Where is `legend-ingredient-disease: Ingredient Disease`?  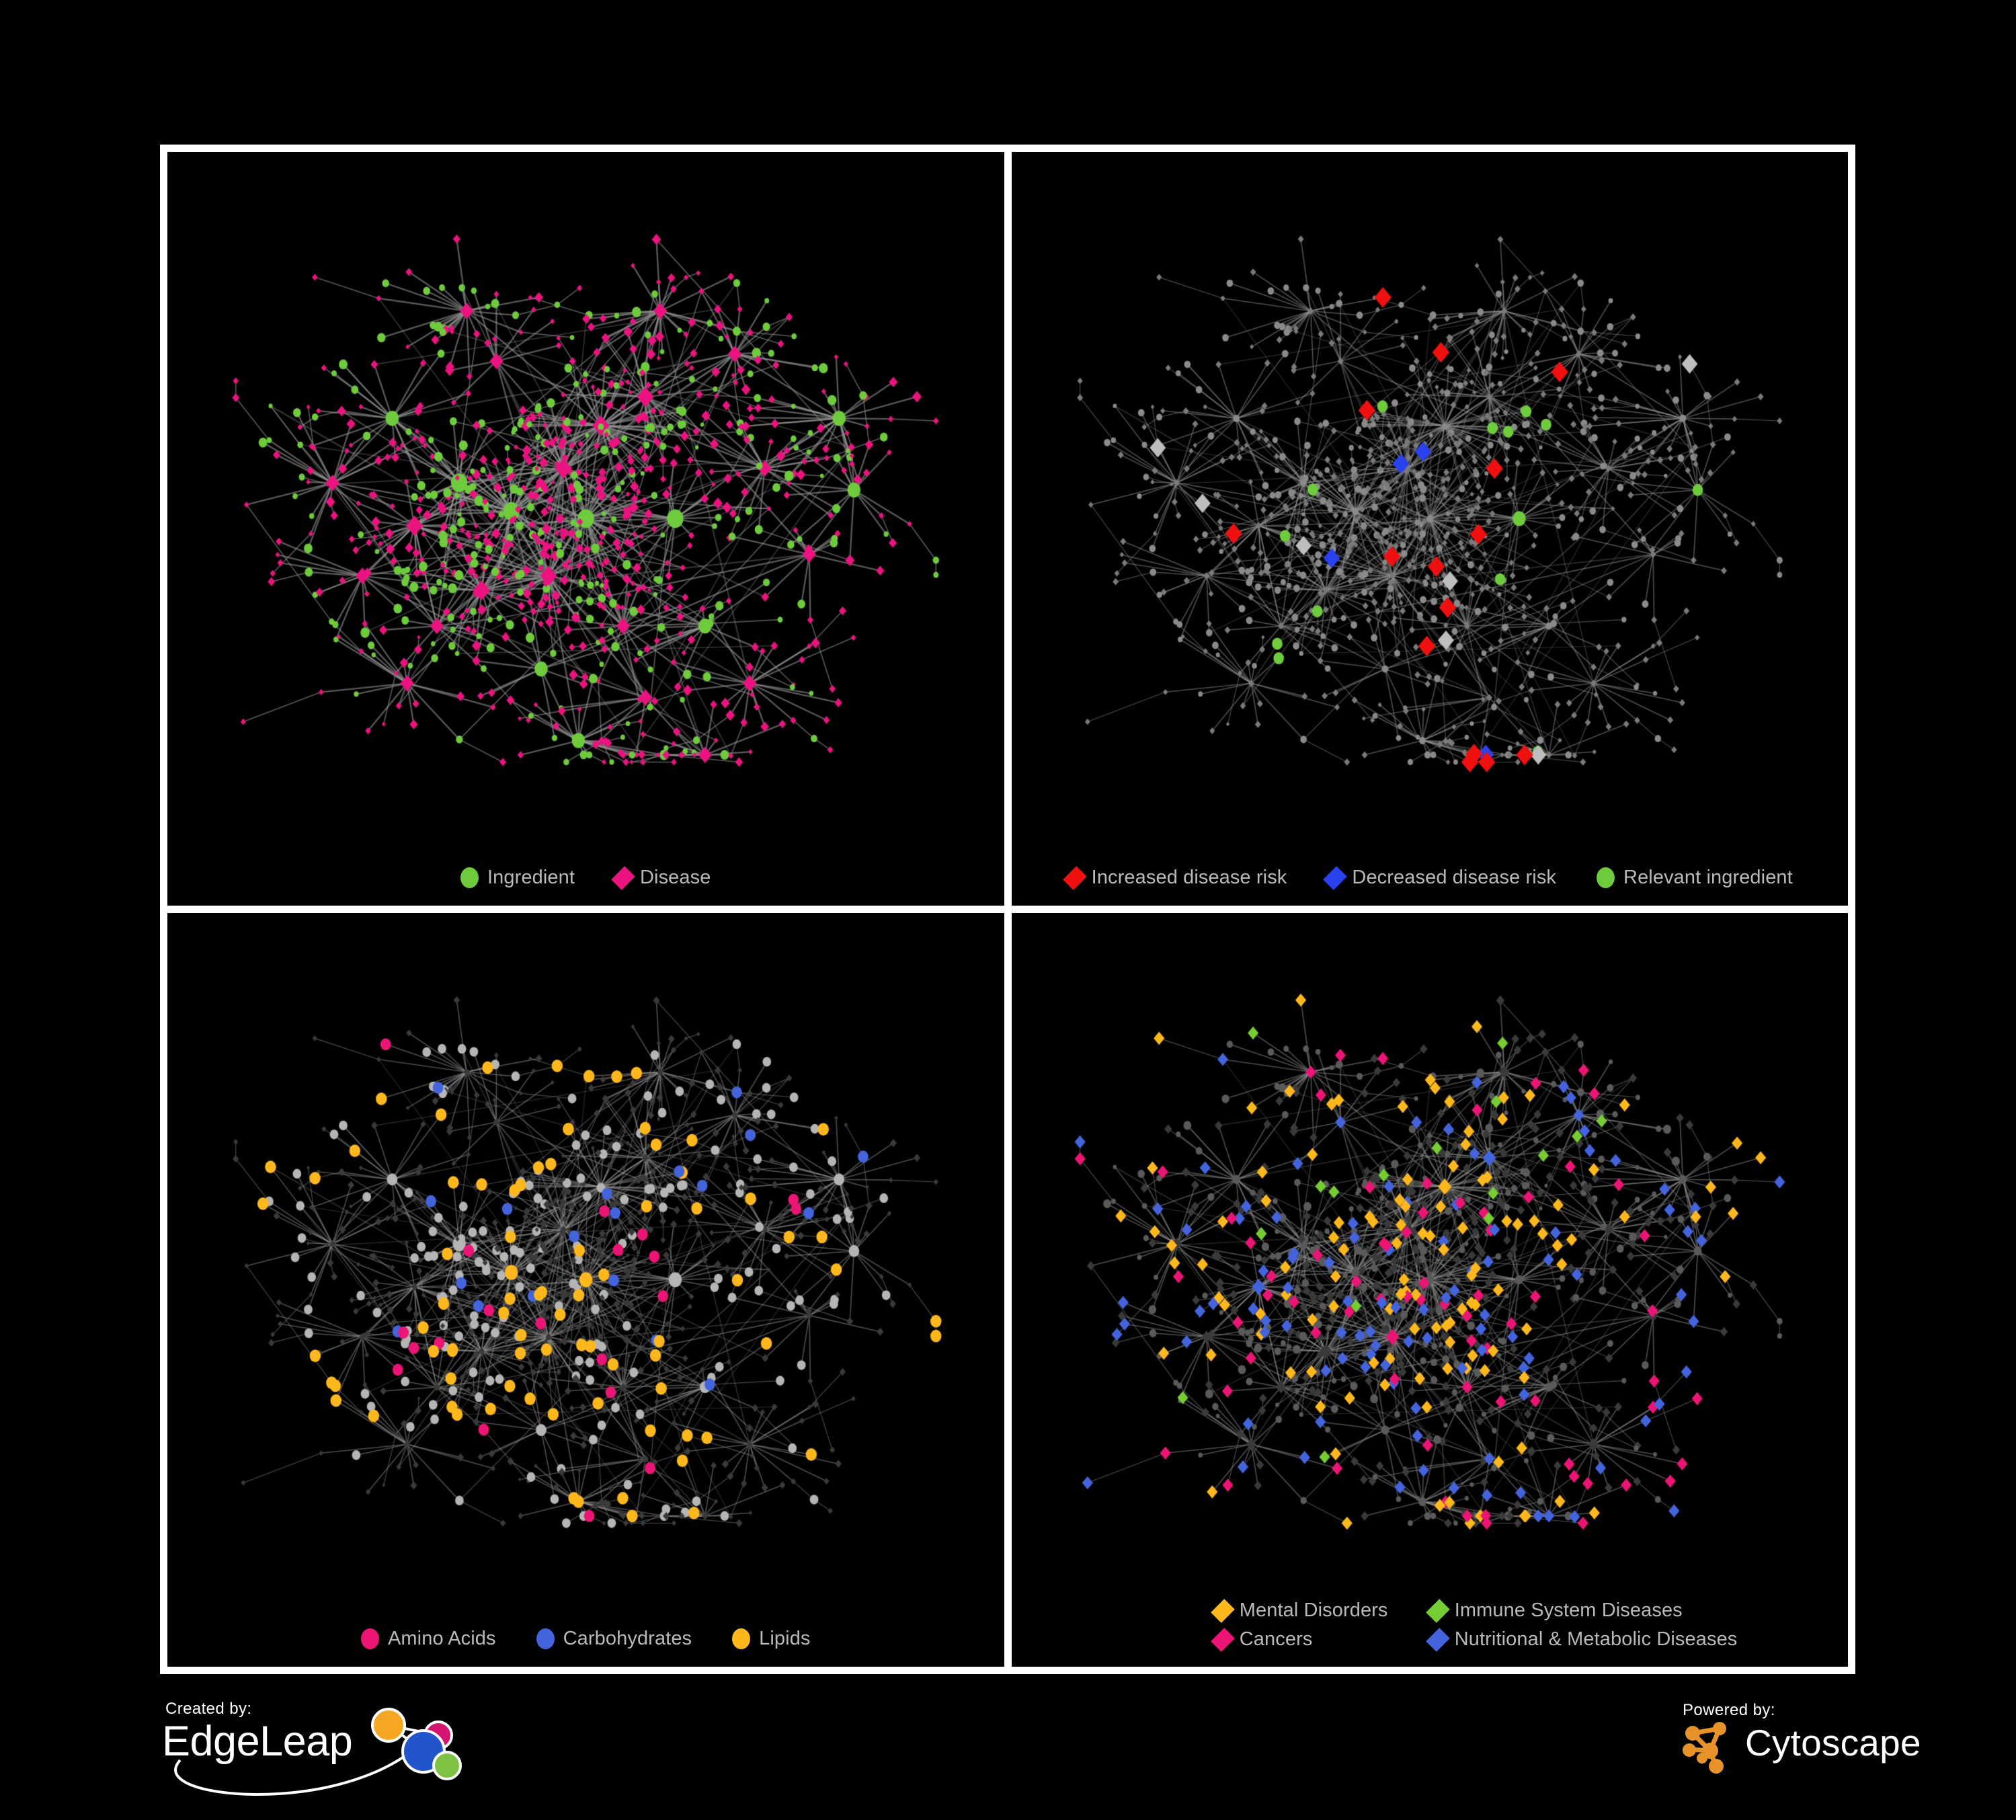 legend-ingredient-disease: Ingredient Disease is located at coordinates (585, 877).